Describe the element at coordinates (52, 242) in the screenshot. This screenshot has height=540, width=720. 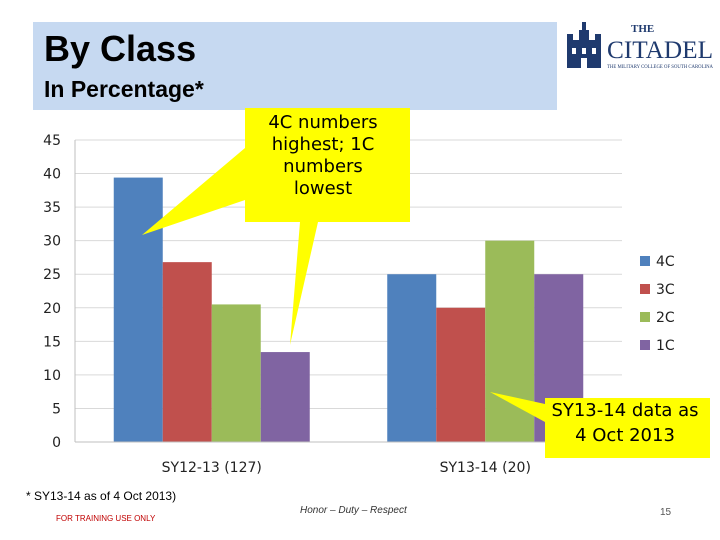
I see `y-tick-label: 30` at that location.